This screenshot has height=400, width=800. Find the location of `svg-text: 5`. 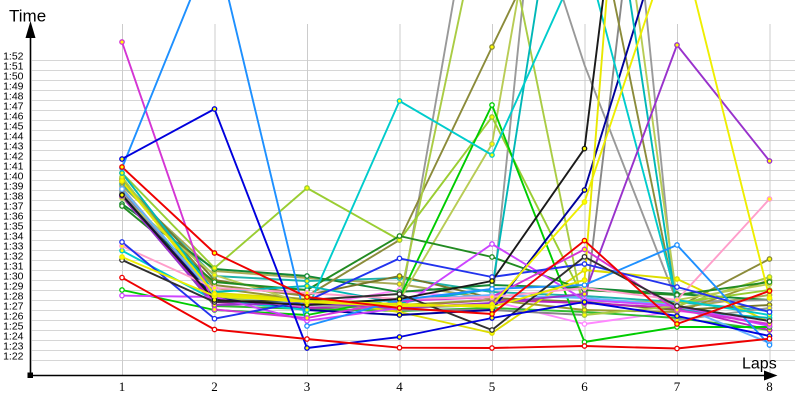

svg-text: 5 is located at coordinates (492, 386).